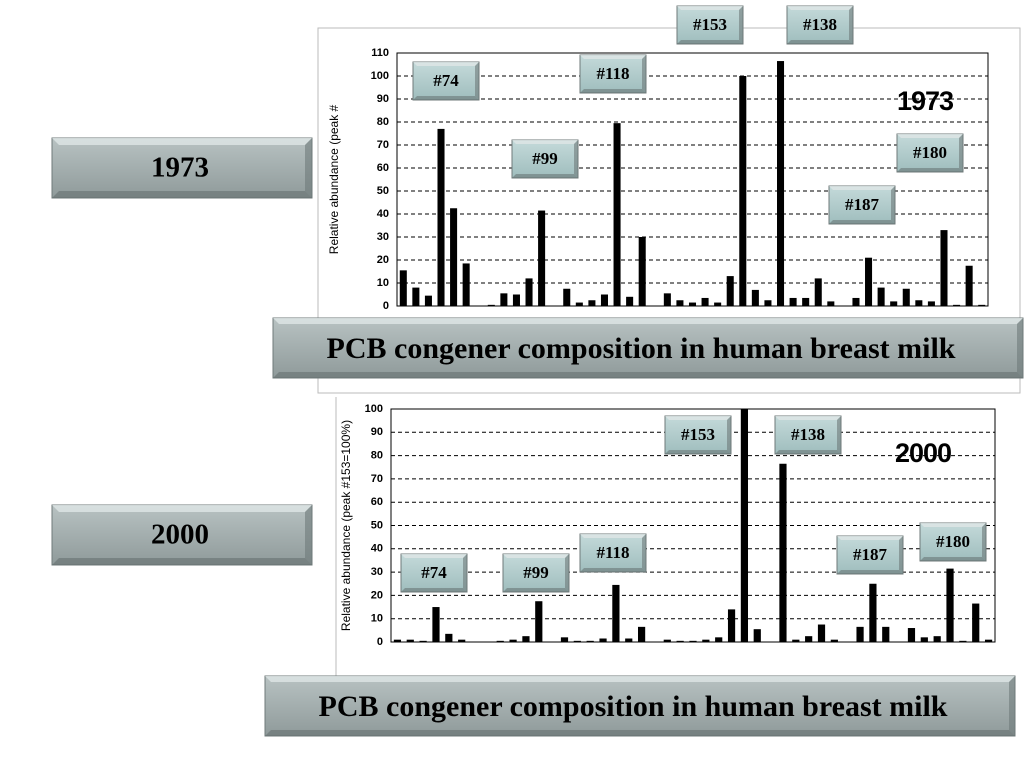 The width and height of the screenshot is (1024, 768). What do you see at coordinates (446, 80) in the screenshot?
I see `callout-label: #74` at bounding box center [446, 80].